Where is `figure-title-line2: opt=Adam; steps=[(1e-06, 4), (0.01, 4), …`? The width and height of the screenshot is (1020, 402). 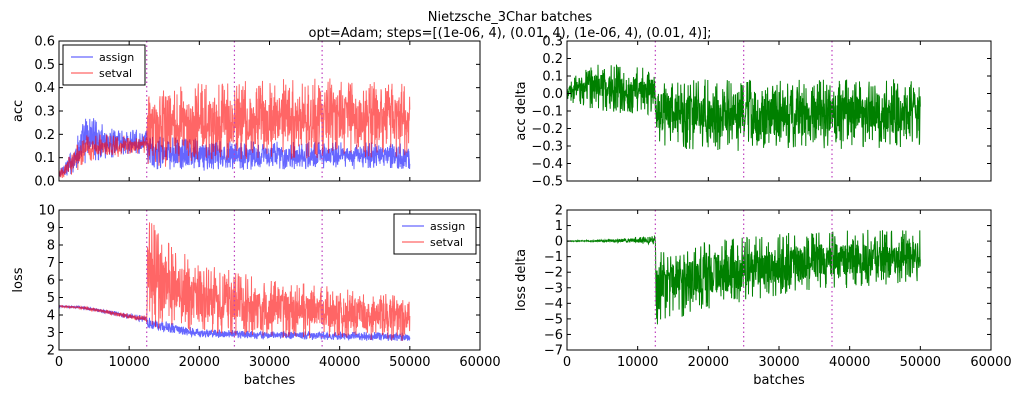 figure-title-line2: opt=Adam; steps=[(1e-06, 4), (0.01, 4), … is located at coordinates (510, 33).